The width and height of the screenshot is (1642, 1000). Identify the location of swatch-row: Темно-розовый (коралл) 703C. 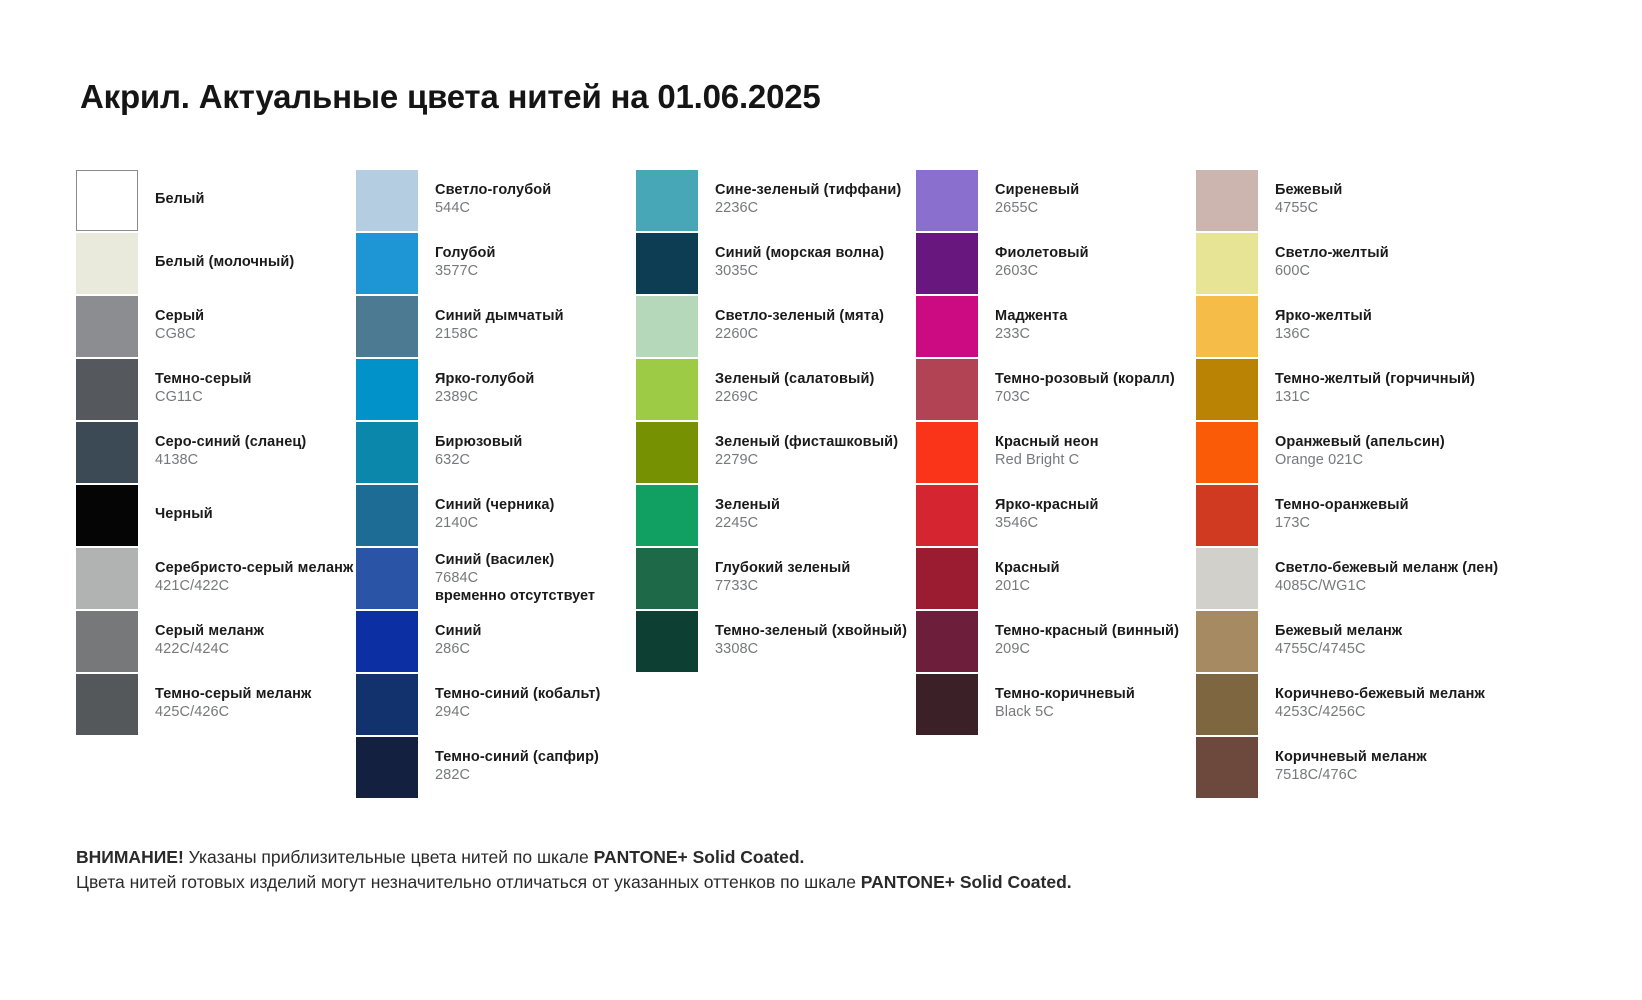
(1056, 390).